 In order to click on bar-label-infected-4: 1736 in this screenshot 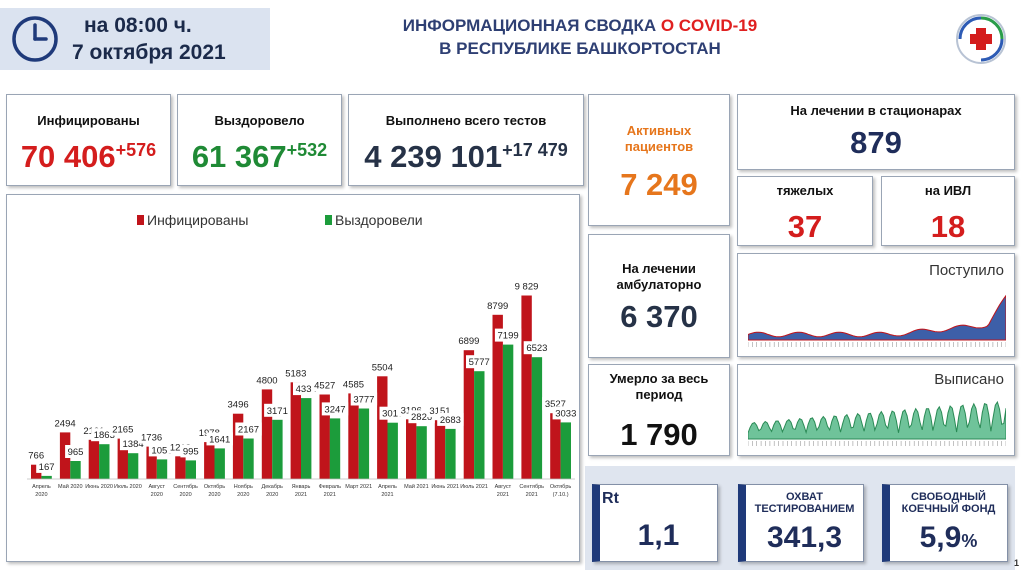, I will do `click(151, 438)`.